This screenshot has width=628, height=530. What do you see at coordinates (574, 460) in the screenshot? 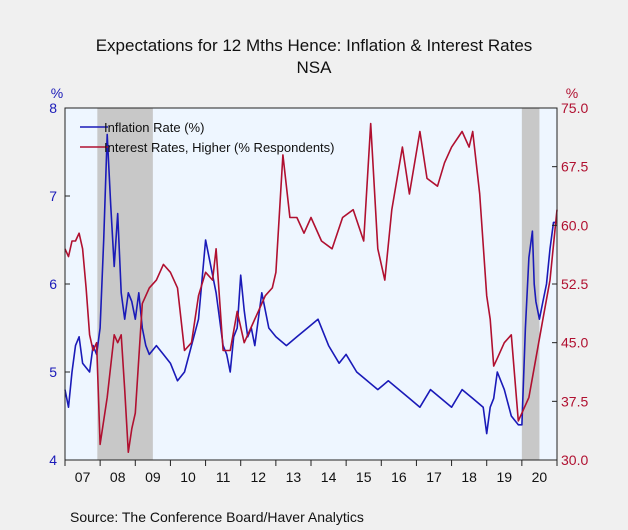
I see `right-tick-label: 30.0` at bounding box center [574, 460].